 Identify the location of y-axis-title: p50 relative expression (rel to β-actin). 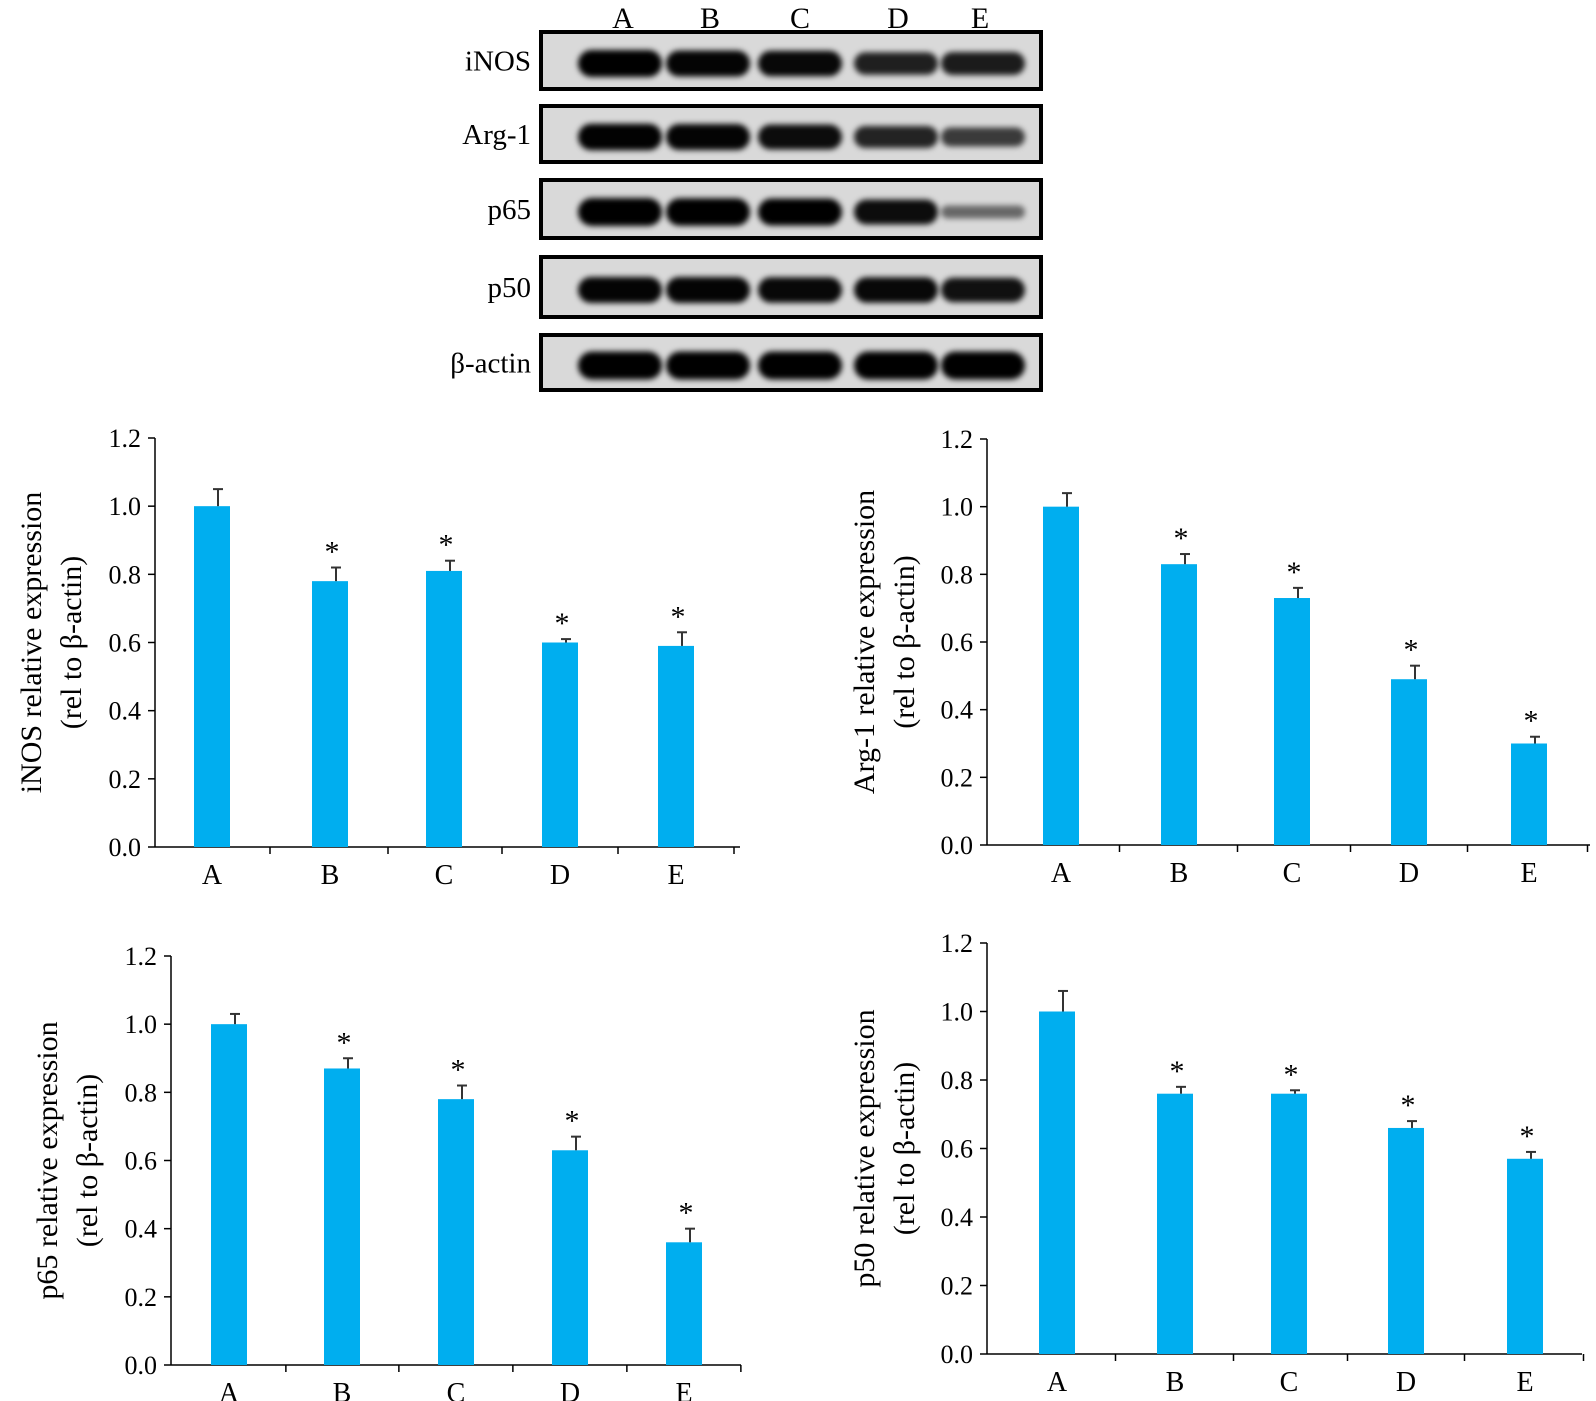
(884, 1148).